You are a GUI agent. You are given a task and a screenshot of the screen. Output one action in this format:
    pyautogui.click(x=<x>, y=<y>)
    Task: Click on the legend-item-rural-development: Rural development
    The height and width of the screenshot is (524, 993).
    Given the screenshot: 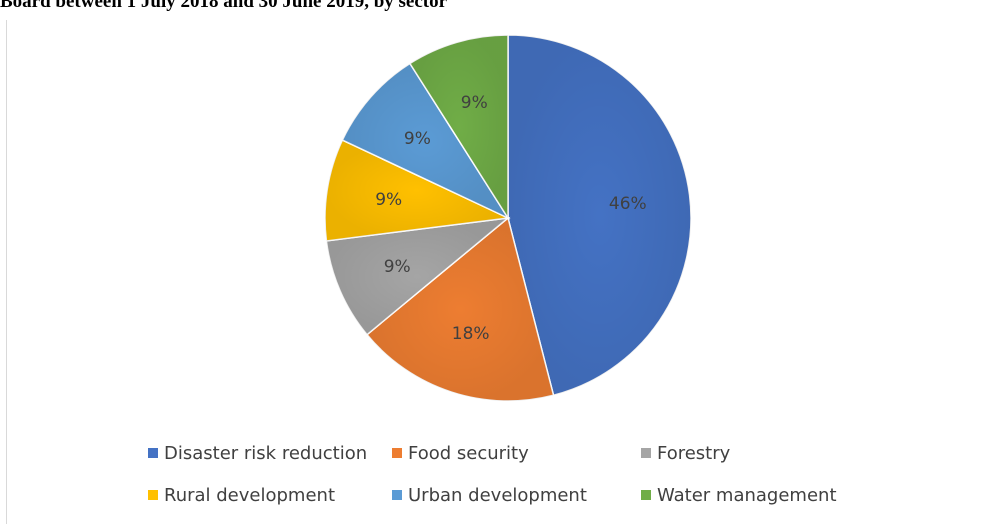 What is the action you would take?
    pyautogui.click(x=241, y=495)
    